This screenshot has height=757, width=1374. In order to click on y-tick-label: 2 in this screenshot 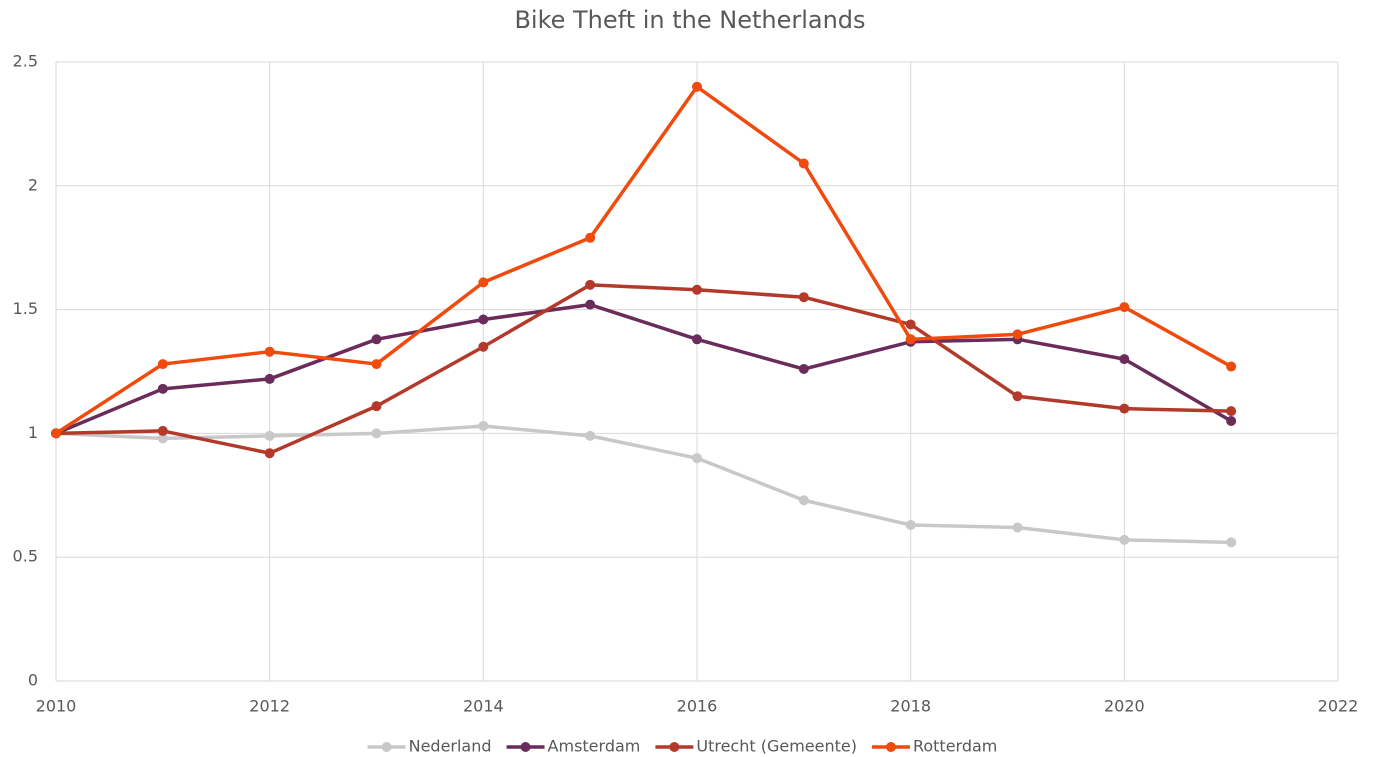, I will do `click(33, 184)`.